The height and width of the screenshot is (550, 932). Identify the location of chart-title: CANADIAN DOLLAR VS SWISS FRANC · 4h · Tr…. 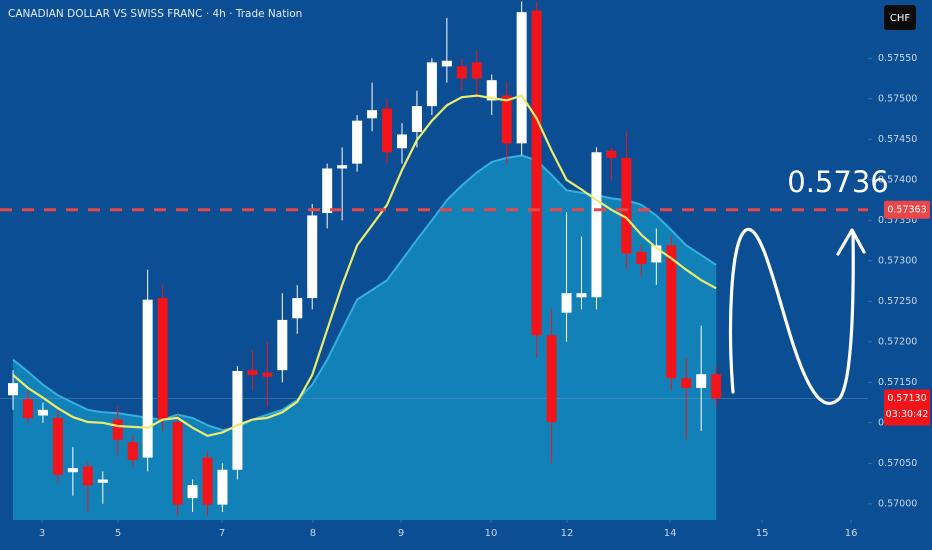
(155, 14).